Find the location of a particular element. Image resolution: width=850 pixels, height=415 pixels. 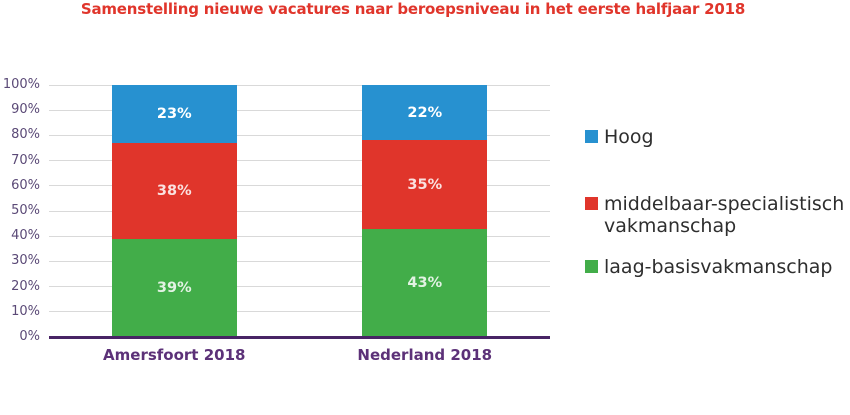

legend-item: middelbaar-specialistisch vakmanschap is located at coordinates (715, 215).